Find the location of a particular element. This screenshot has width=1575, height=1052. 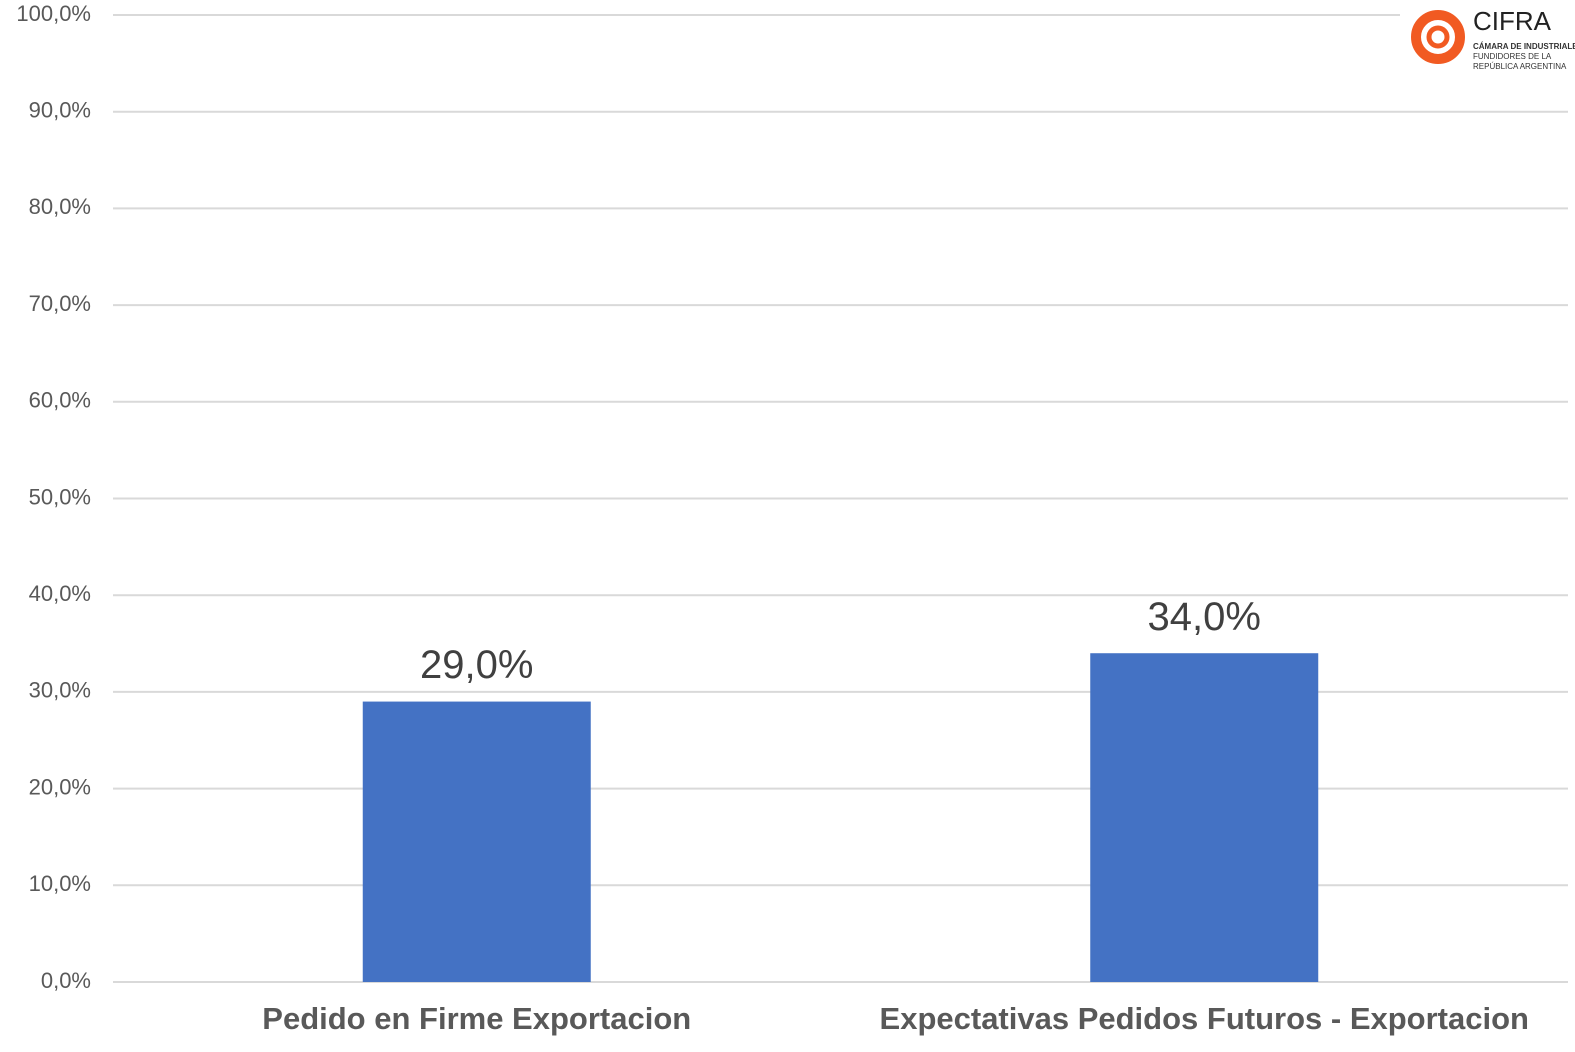

y-tick-label: 50,0% is located at coordinates (60, 496).